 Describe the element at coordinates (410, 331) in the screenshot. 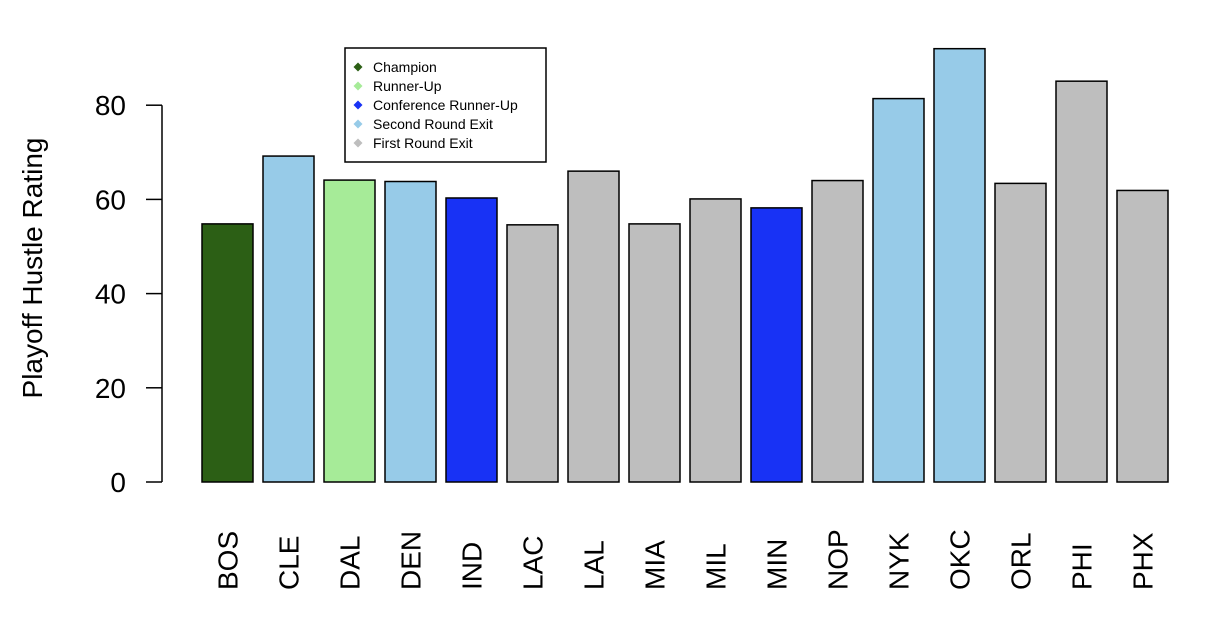

I see `bar-den` at that location.